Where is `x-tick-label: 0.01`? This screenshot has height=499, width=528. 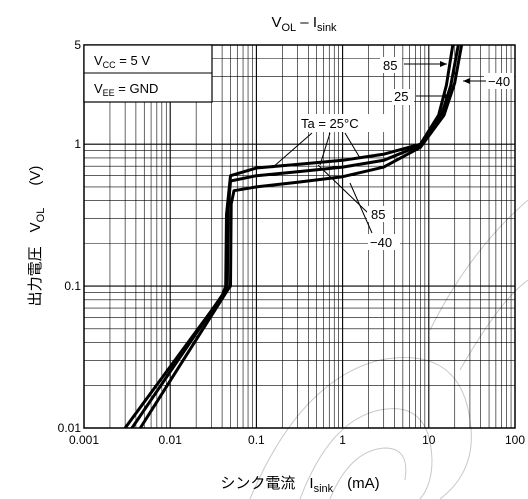 x-tick-label: 0.01 is located at coordinates (171, 440).